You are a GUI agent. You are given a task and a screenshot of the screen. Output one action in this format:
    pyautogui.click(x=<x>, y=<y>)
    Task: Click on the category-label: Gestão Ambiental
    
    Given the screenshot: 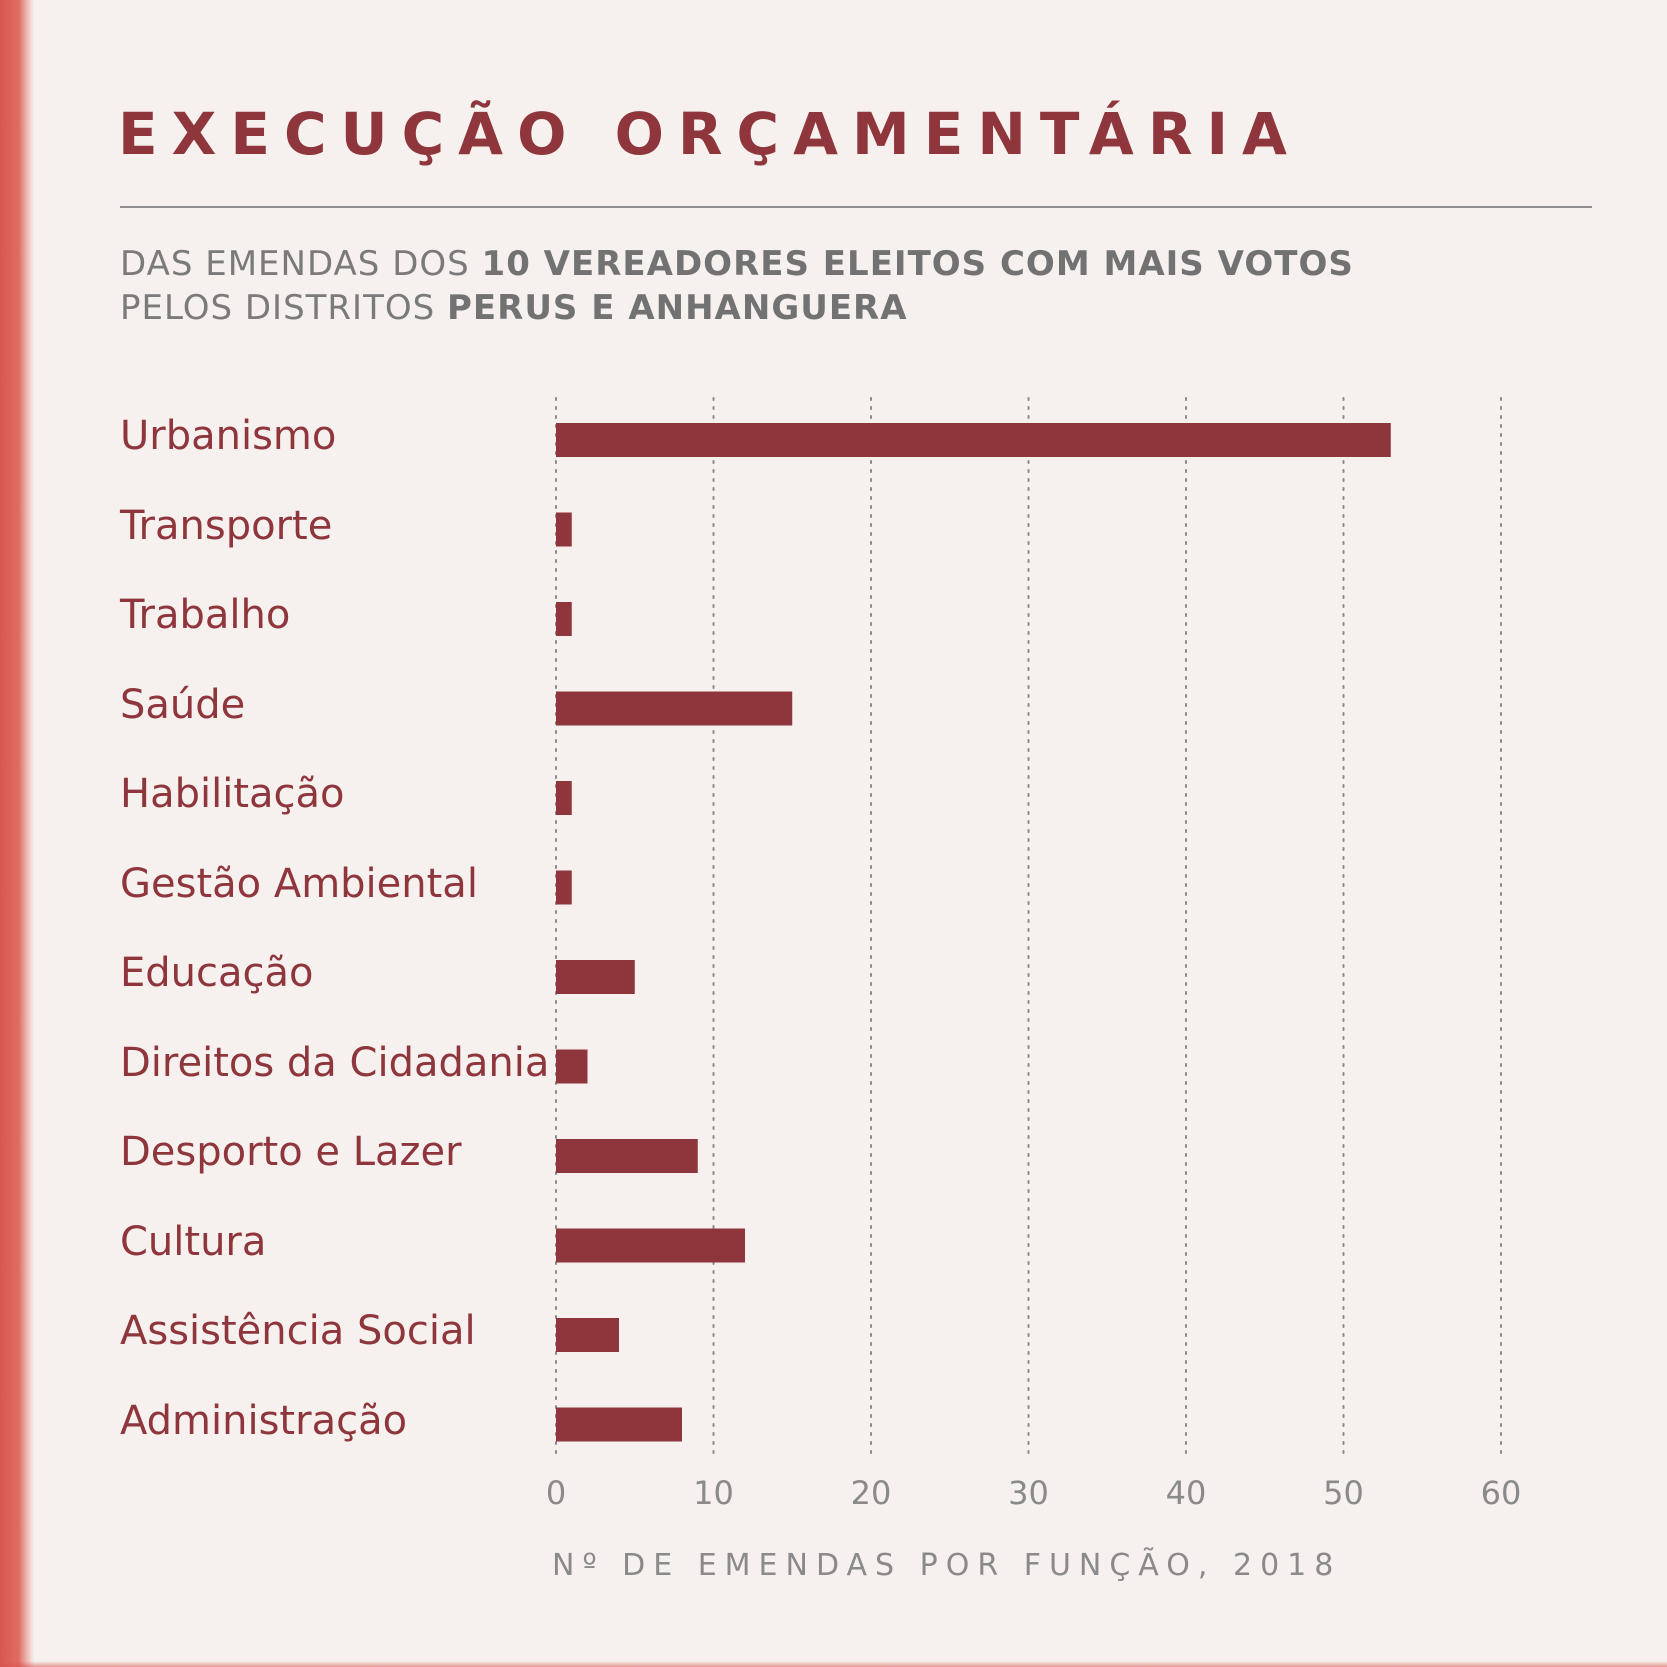 What is the action you would take?
    pyautogui.click(x=299, y=883)
    